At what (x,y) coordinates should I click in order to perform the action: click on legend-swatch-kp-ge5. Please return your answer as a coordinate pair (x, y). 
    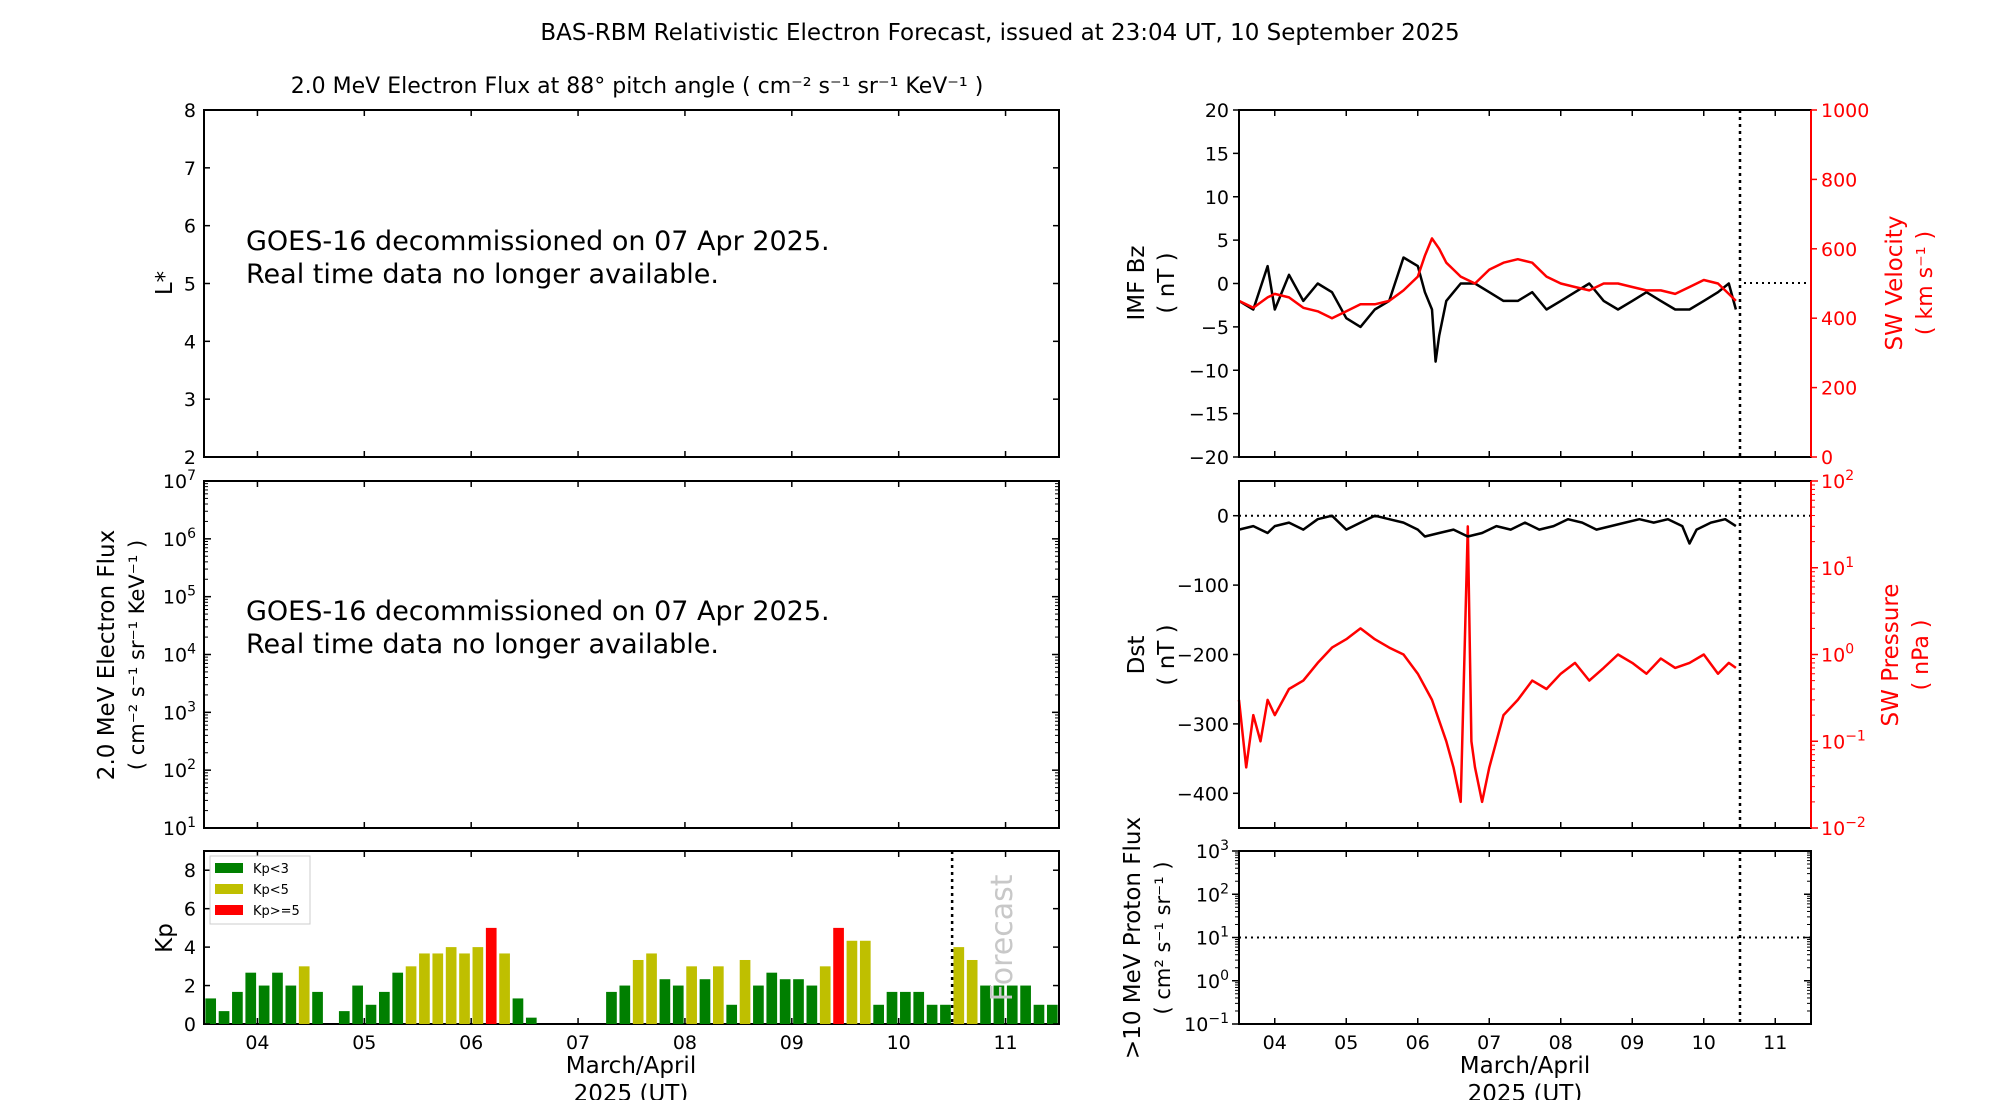
    Looking at the image, I should click on (229, 910).